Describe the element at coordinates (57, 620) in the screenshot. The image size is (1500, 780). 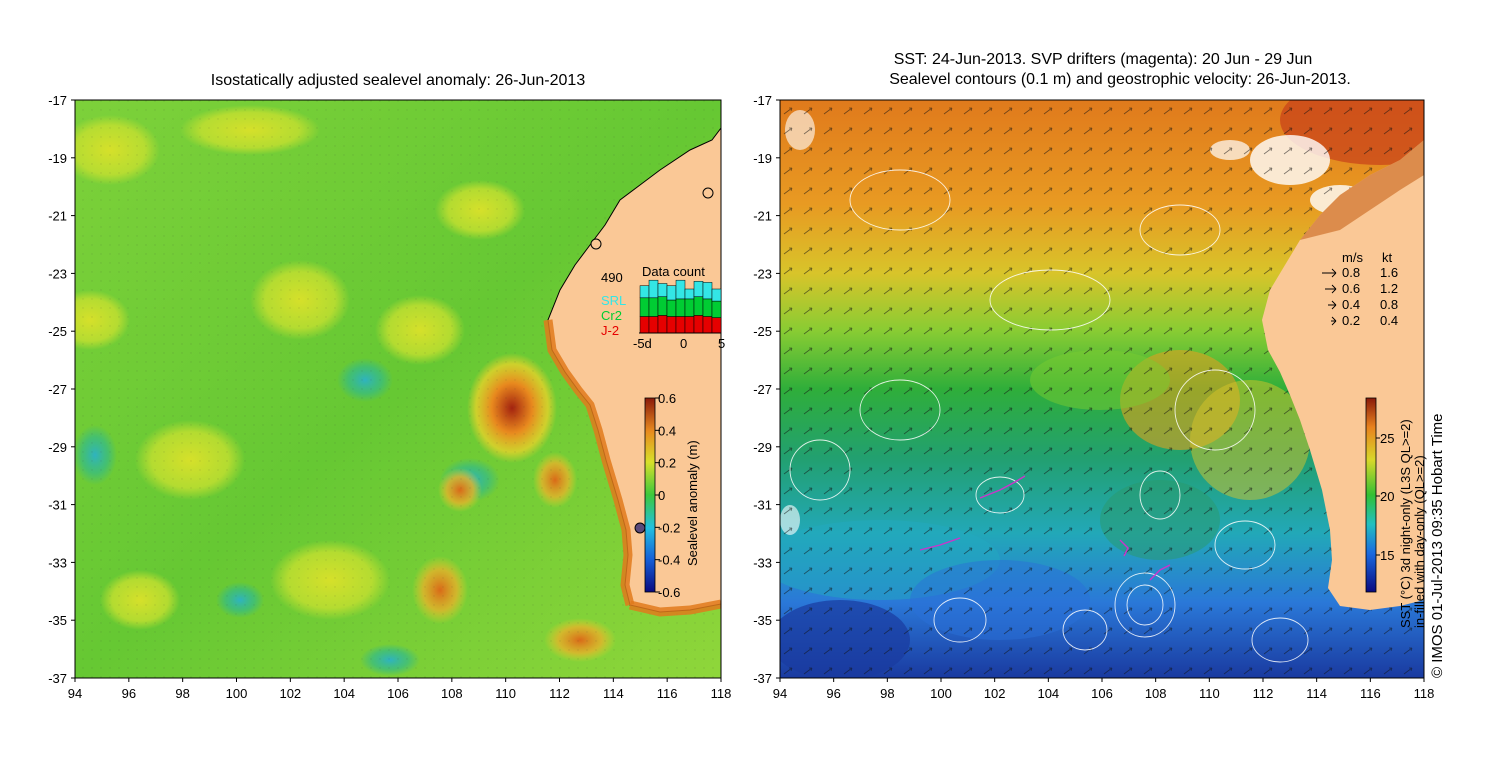
I see `left-y-tick: -35` at that location.